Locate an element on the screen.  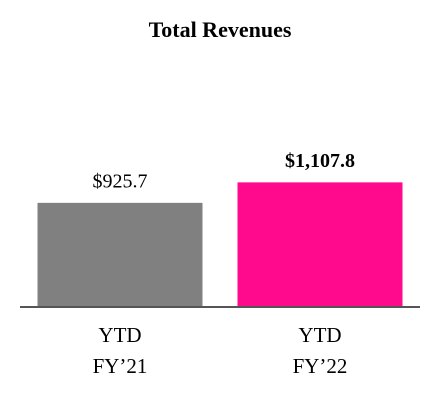
value-label: $1,107.8 is located at coordinates (320, 161).